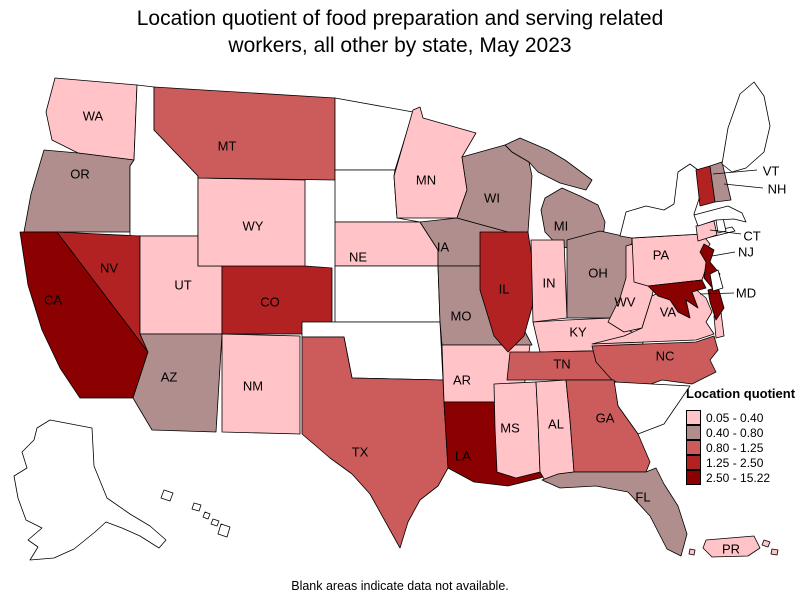 This screenshot has width=800, height=600. I want to click on state-label-ga: GA, so click(605, 418).